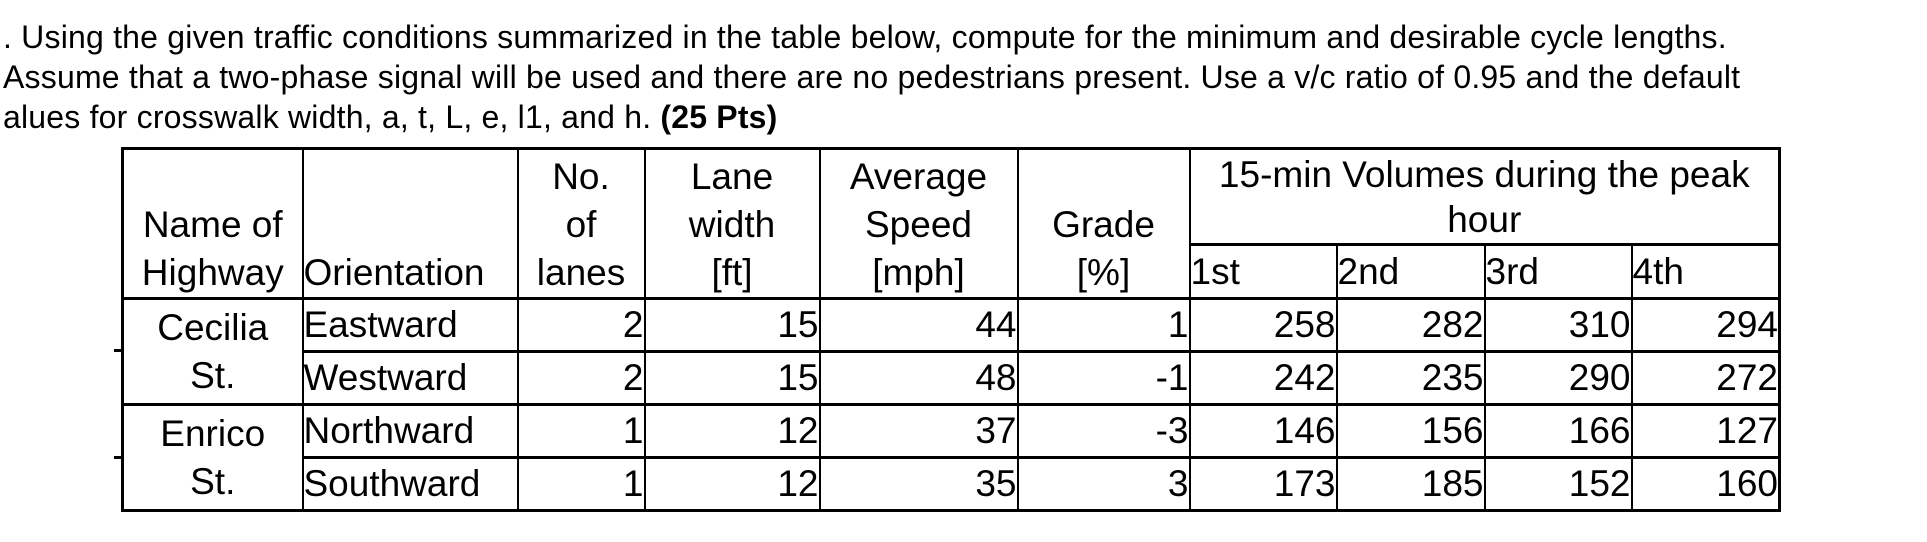 The height and width of the screenshot is (542, 1927). What do you see at coordinates (212, 457) in the screenshot?
I see `highway-name-cell: Enrico St.` at bounding box center [212, 457].